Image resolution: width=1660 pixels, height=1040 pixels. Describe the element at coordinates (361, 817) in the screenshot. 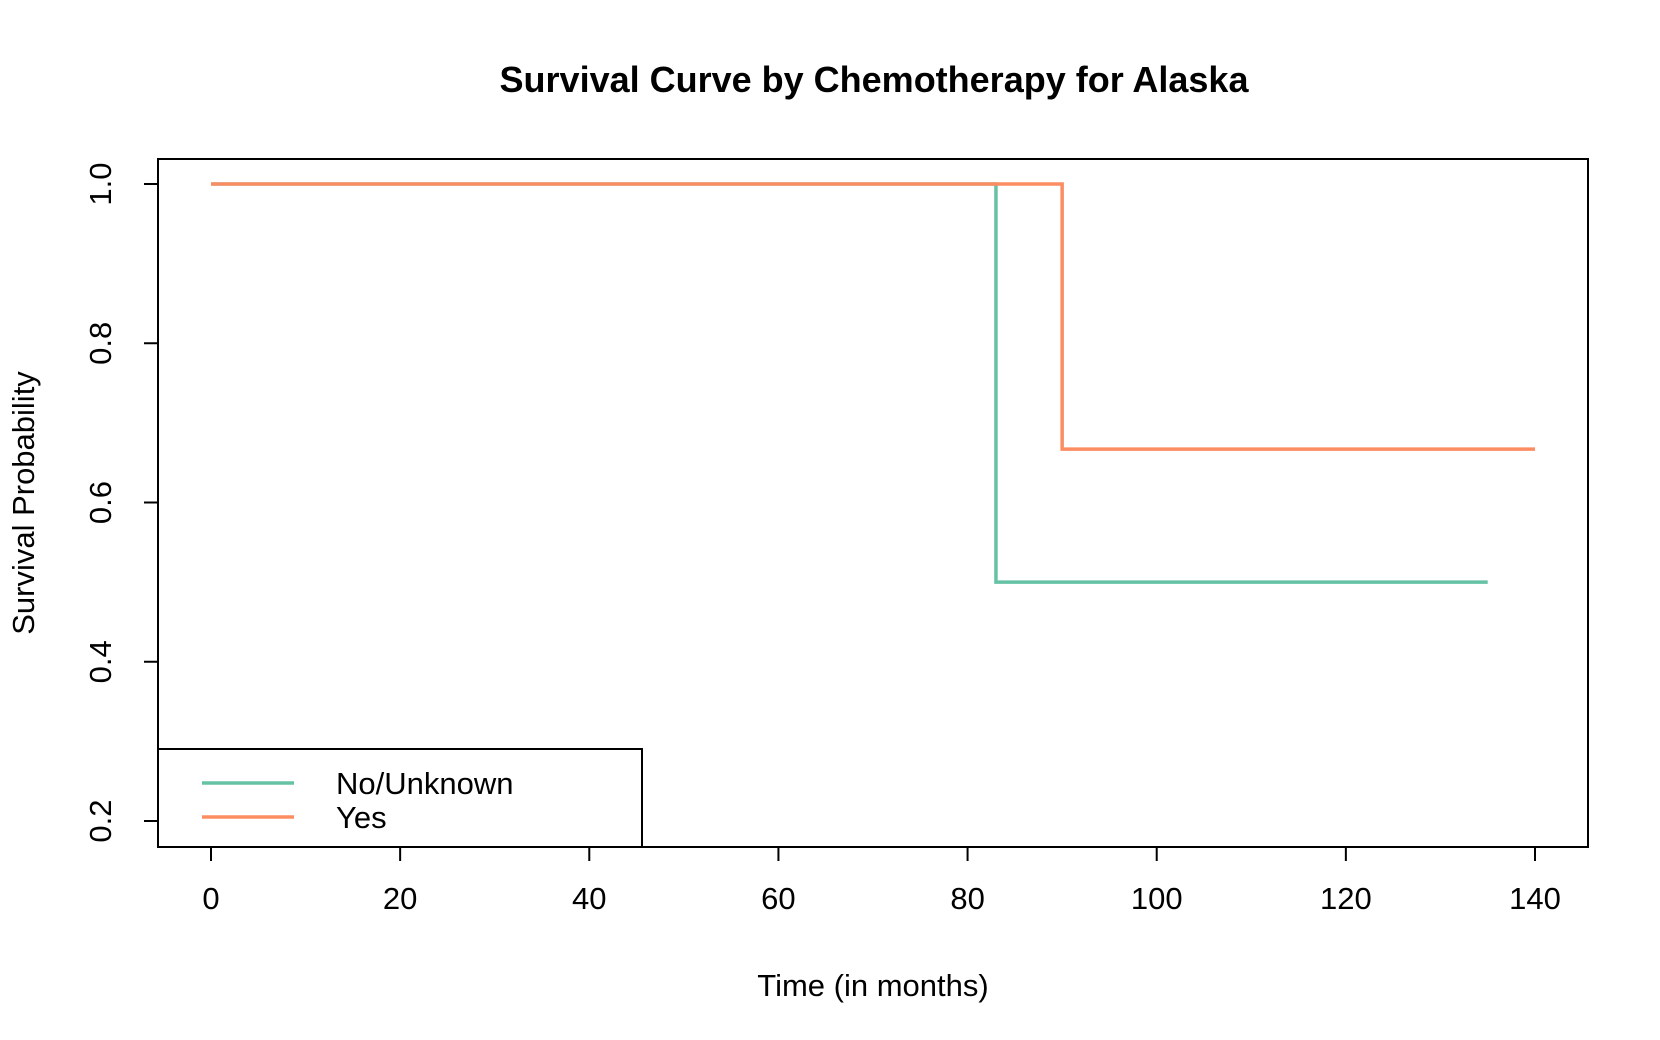

I see `legend-label-1: Yes` at that location.